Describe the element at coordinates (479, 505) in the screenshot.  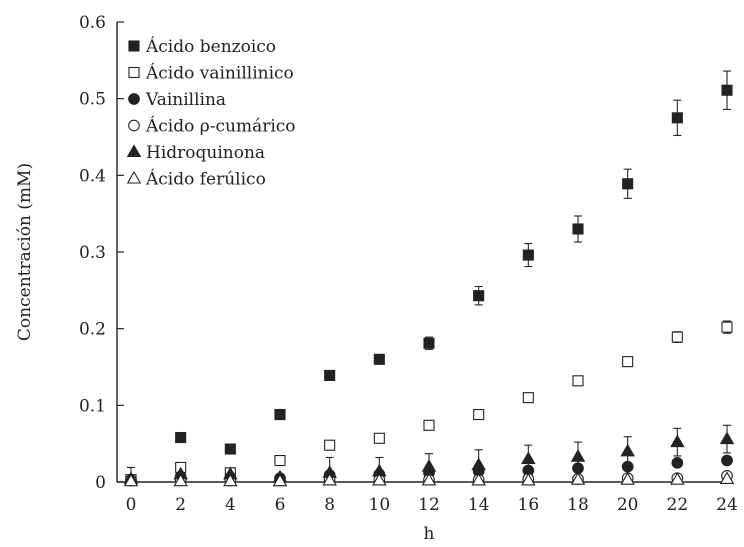
I see `x-tick-label: 14` at that location.